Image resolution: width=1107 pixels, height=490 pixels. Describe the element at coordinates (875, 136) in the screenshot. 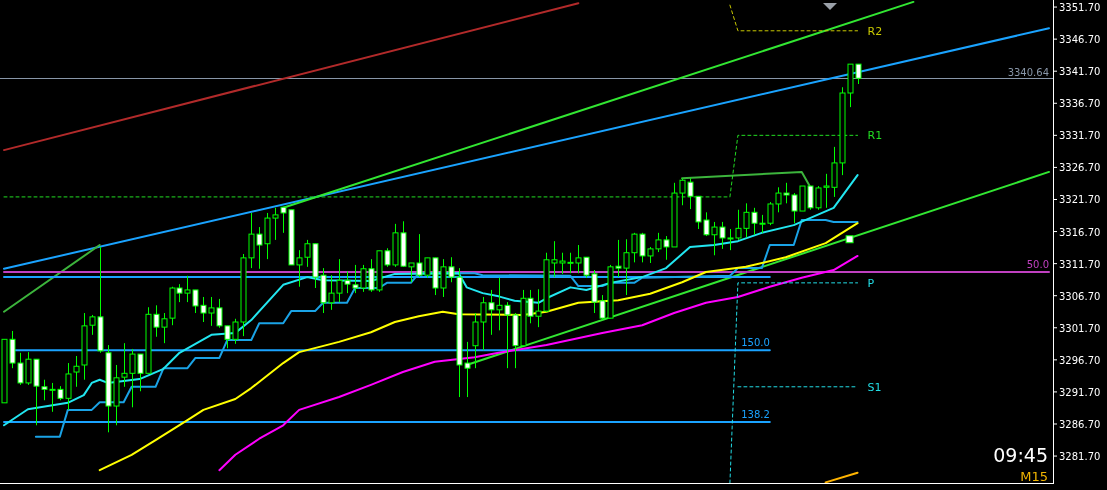

I see `series-label: R1` at that location.